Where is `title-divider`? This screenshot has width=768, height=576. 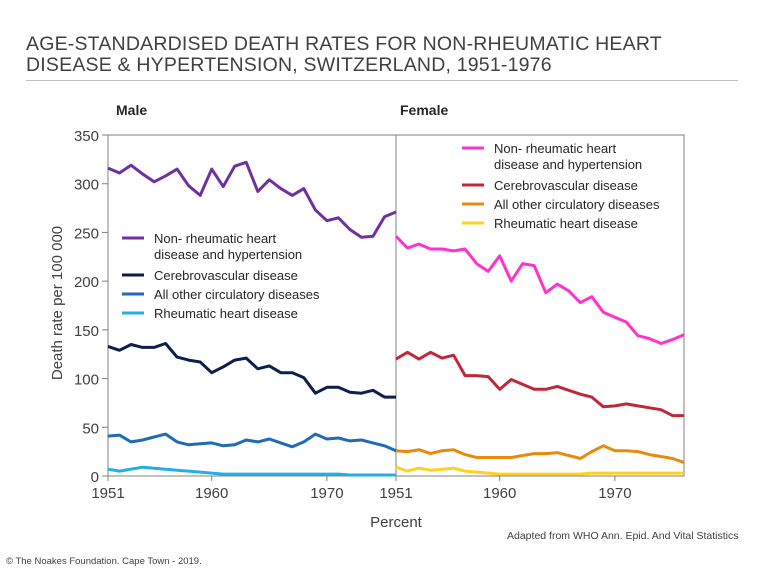
title-divider is located at coordinates (382, 80).